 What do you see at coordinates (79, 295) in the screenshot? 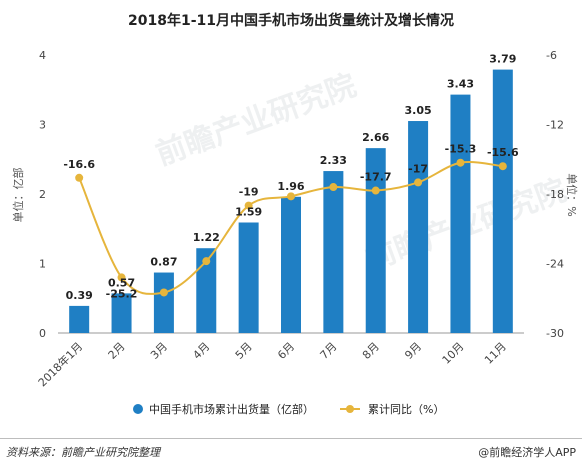
I see `bar-value-label: 0.39` at bounding box center [79, 295].